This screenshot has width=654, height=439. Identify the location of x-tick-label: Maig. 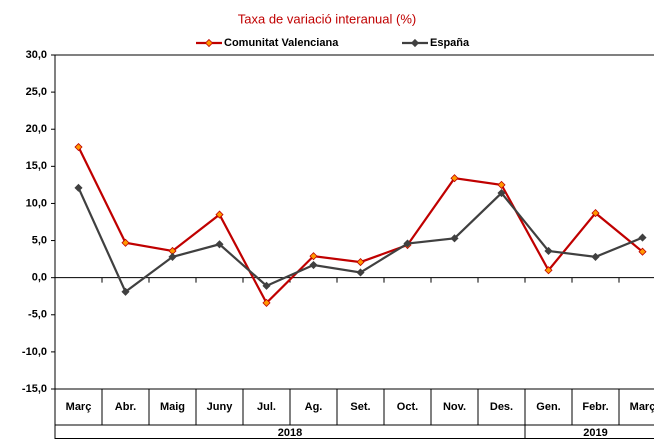
(172, 407).